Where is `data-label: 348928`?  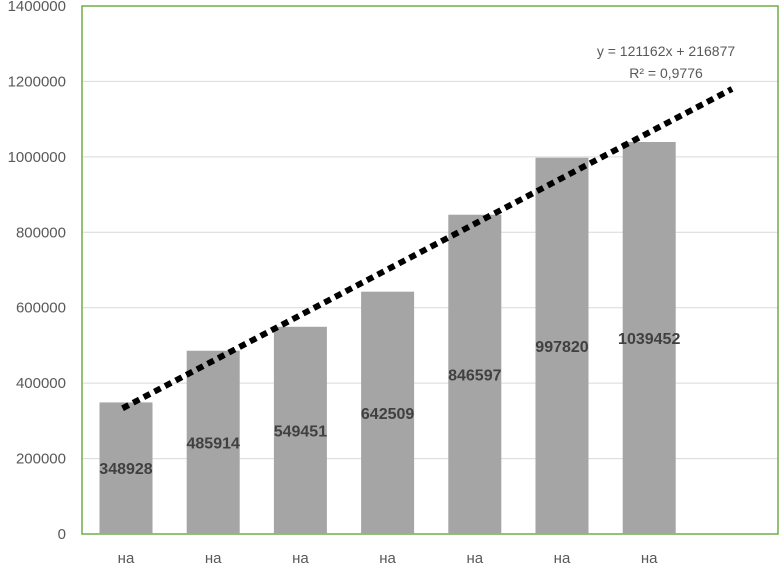
data-label: 348928 is located at coordinates (125, 469).